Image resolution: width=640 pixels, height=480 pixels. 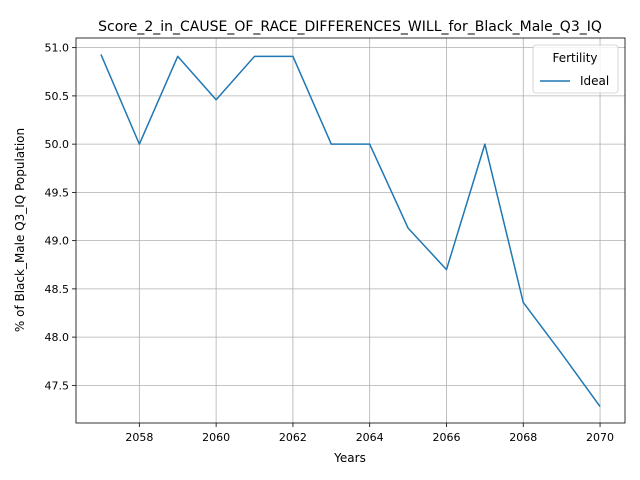 I want to click on legend: Fertility Ideal, so click(x=575, y=69).